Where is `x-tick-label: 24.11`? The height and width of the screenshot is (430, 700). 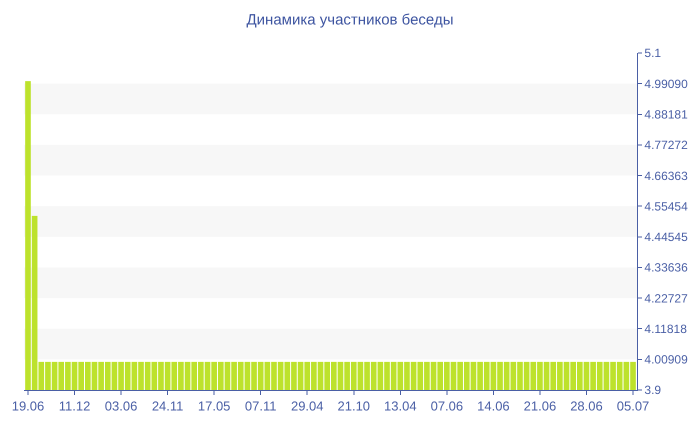
x-tick-label: 24.11 is located at coordinates (168, 406).